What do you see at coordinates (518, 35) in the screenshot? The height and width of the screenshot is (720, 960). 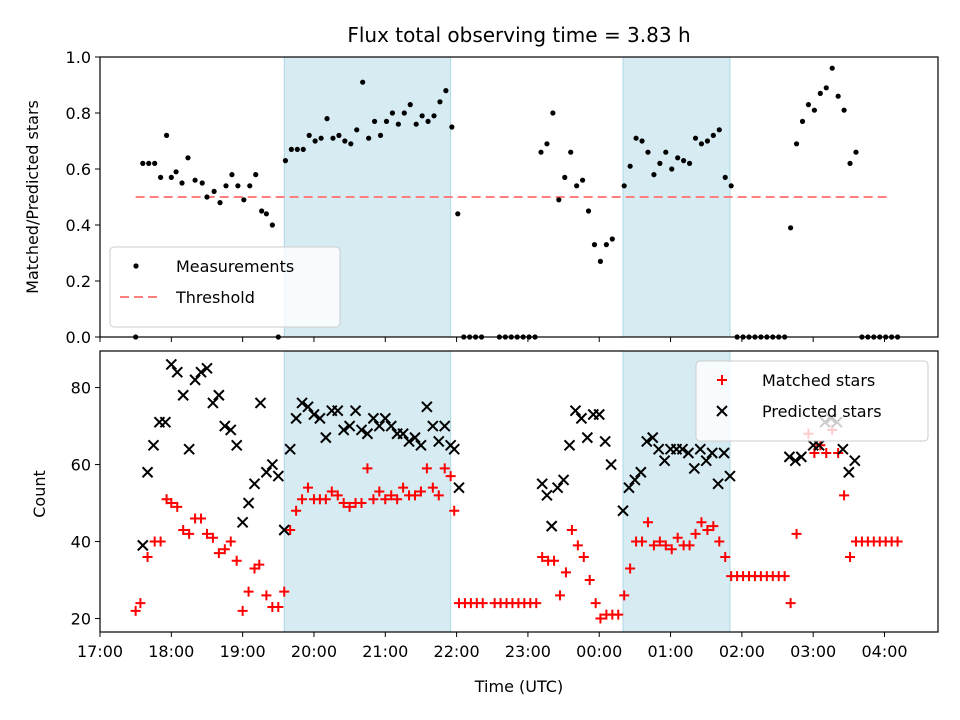 I see `chart-title: Flux total observing time = 3.83 h` at bounding box center [518, 35].